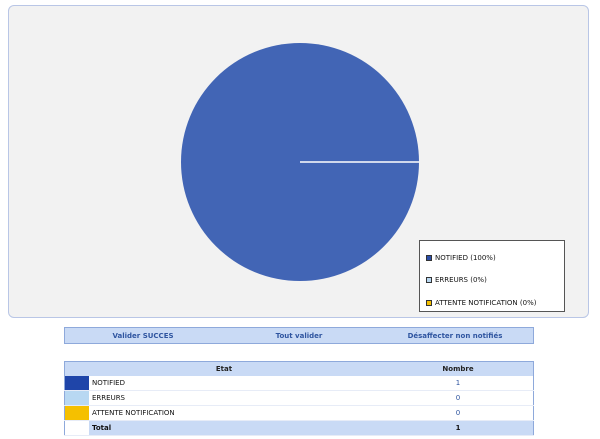 The height and width of the screenshot is (439, 600). Describe the element at coordinates (455, 335) in the screenshot. I see `unassign-button: Désaffecter non notifiés` at that location.